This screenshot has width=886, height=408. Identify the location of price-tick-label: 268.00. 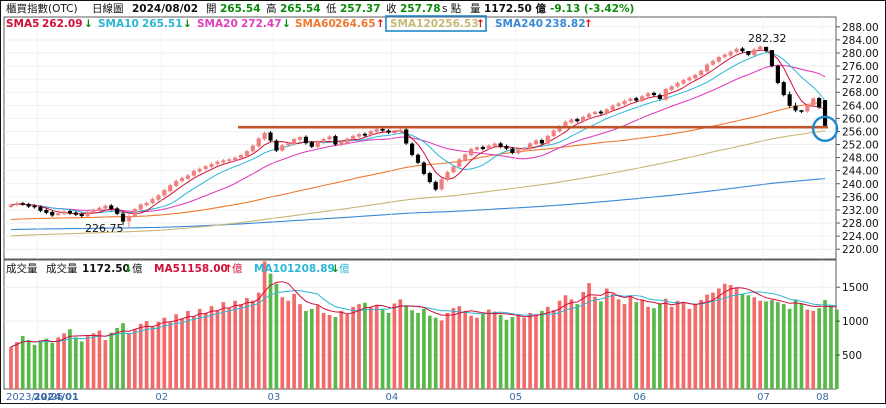
(860, 93).